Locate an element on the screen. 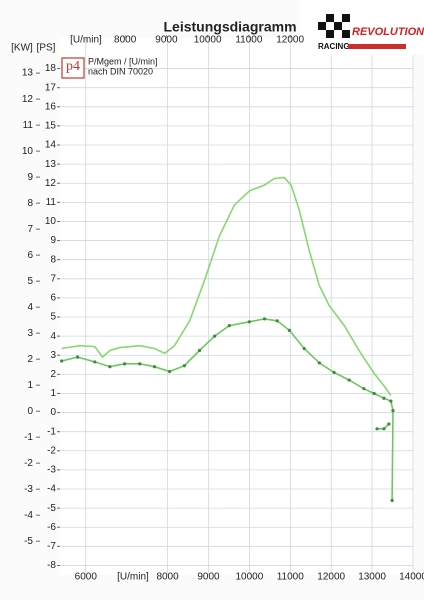 Image resolution: width=424 pixels, height=600 pixels. y2-tick-label: 14 is located at coordinates (51, 145).